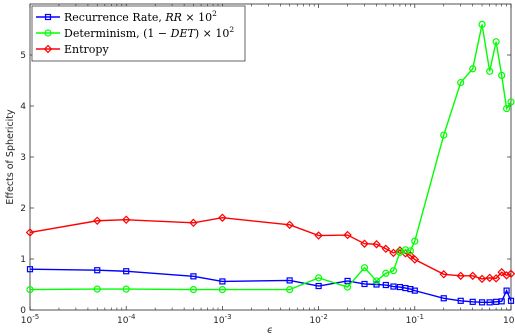  Describe the element at coordinates (23, 260) in the screenshot. I see `y-tick-label: 1` at that location.